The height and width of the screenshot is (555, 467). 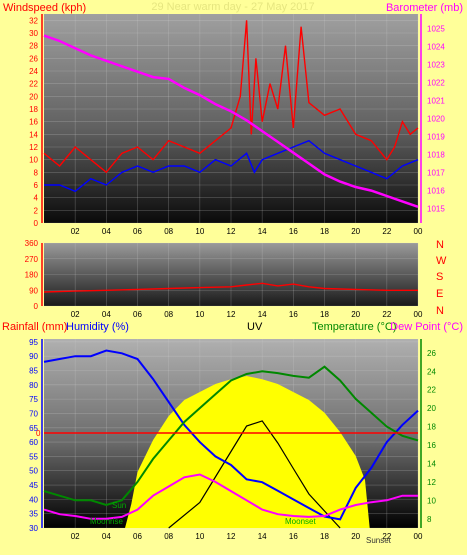 I want to click on y2-tick-label: 1015, so click(x=436, y=209).